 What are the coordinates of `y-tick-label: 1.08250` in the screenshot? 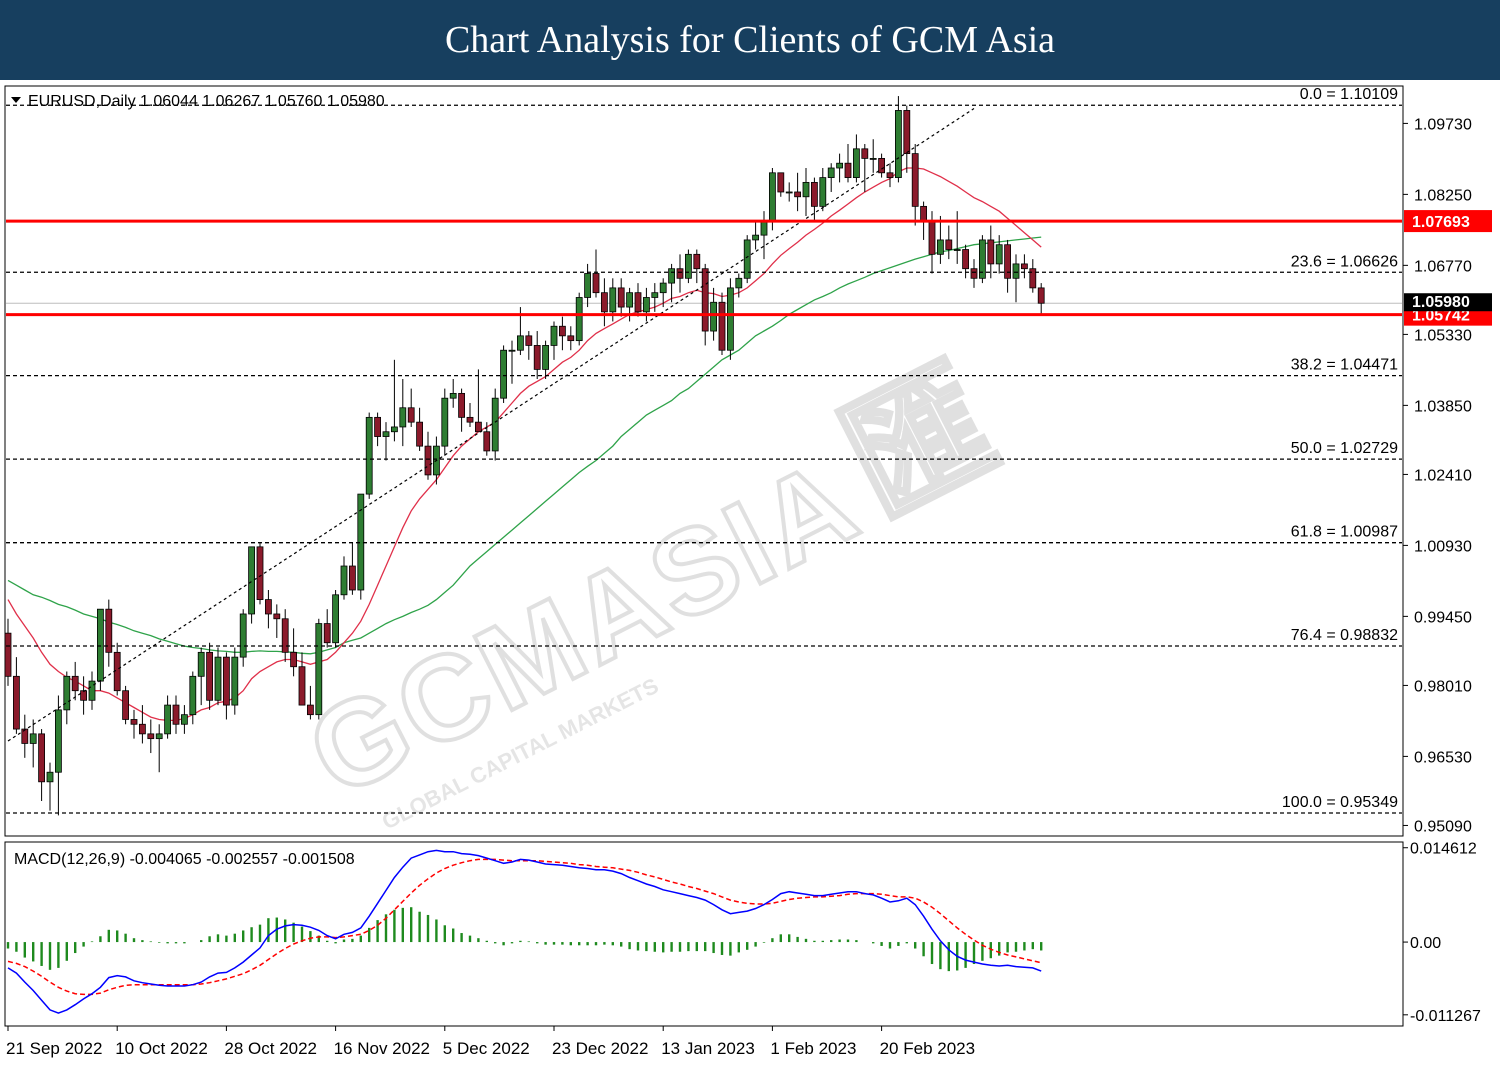 It's located at (1443, 195).